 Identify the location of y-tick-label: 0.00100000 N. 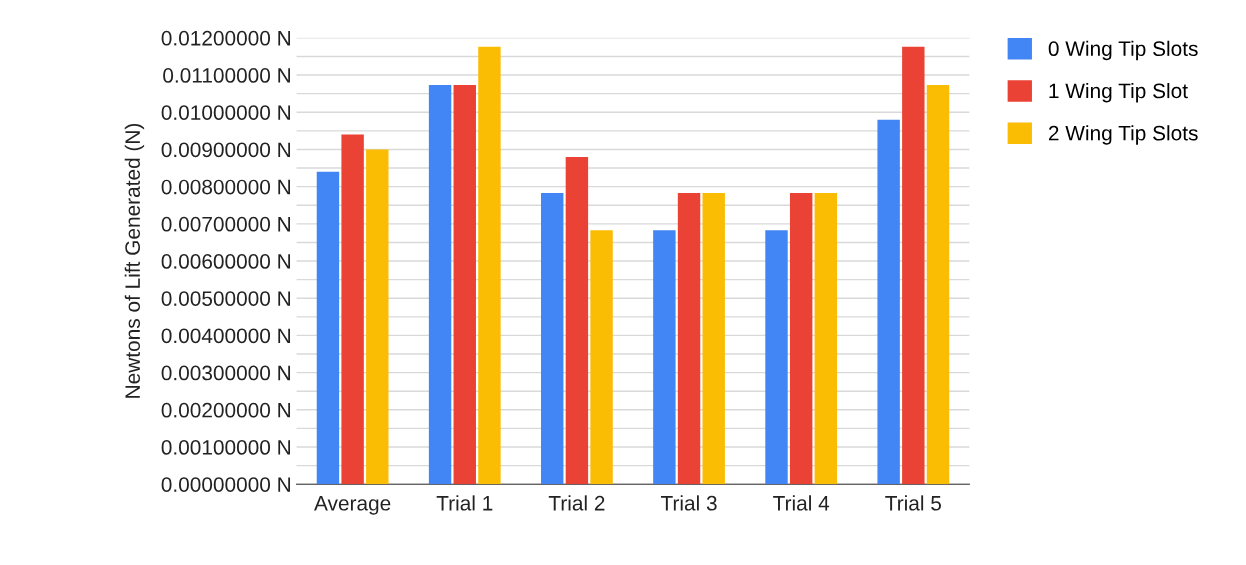
(225, 447).